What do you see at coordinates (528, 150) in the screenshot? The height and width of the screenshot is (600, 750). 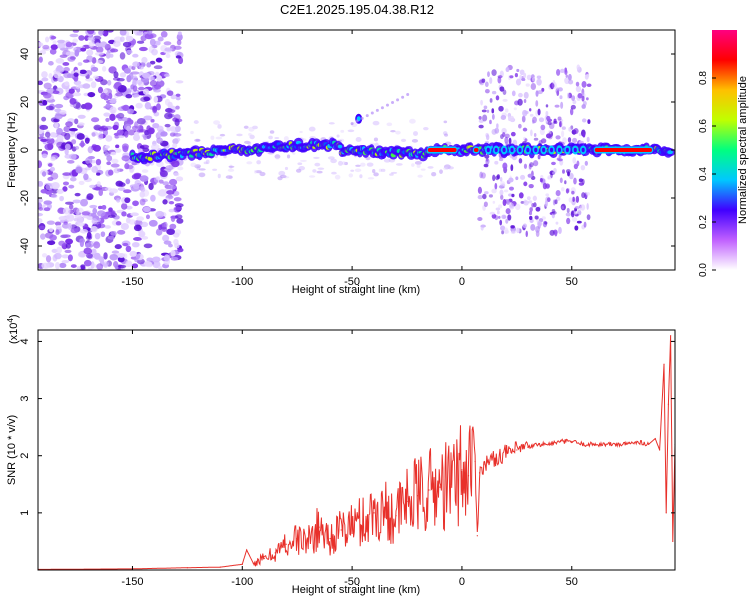 I see `spectrogram-ridge-spot-core` at bounding box center [528, 150].